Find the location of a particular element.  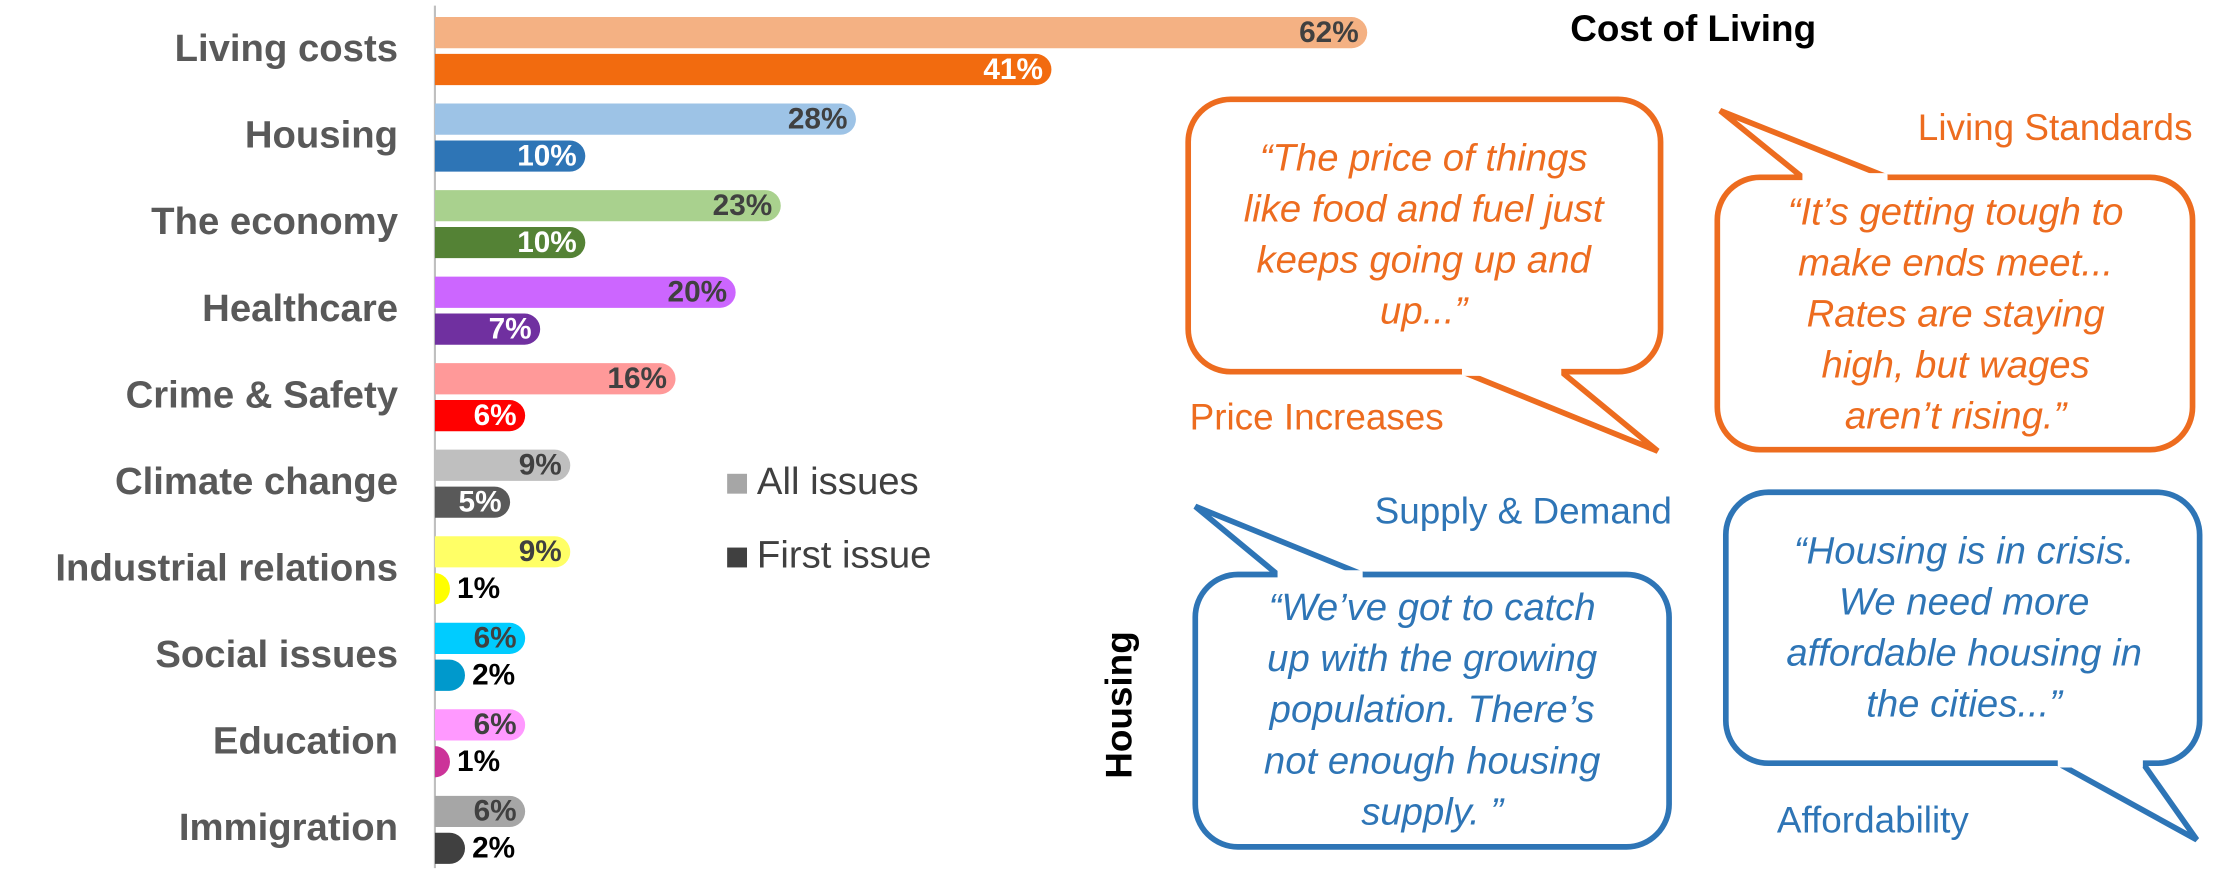

quote-line: “It’s getting tough to is located at coordinates (1956, 211).